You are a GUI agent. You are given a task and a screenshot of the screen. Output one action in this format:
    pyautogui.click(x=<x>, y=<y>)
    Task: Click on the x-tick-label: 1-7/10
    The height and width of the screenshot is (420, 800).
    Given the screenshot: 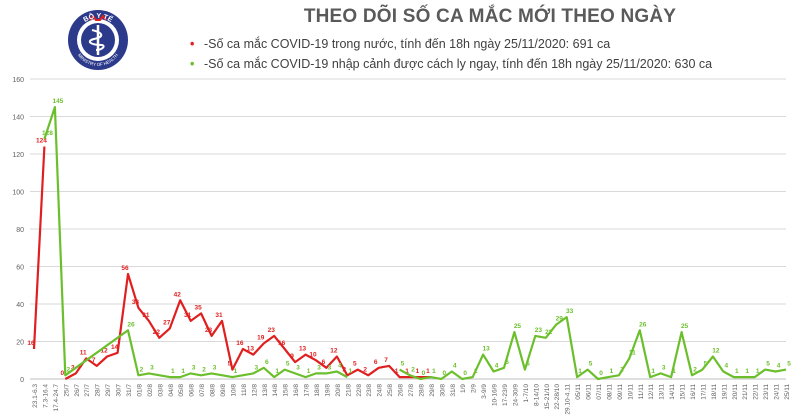 What is the action you would take?
    pyautogui.click(x=526, y=393)
    